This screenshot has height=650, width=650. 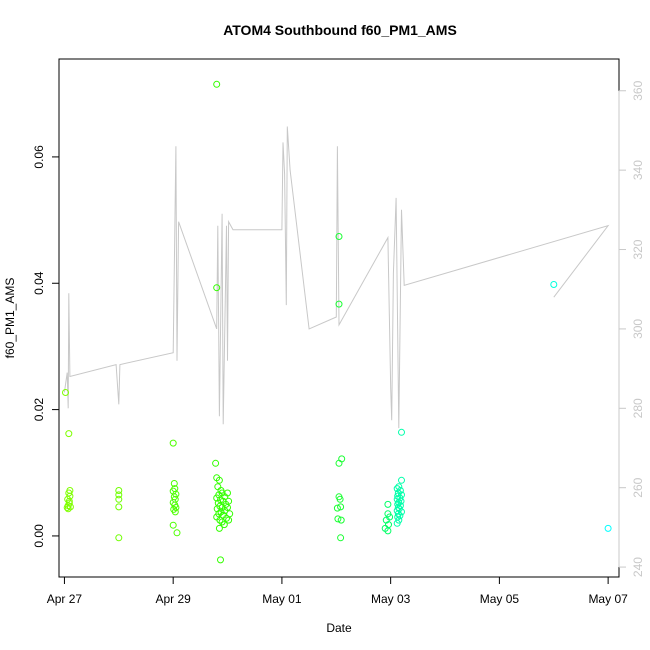 I want to click on x-axis-label: Date, so click(x=339, y=628).